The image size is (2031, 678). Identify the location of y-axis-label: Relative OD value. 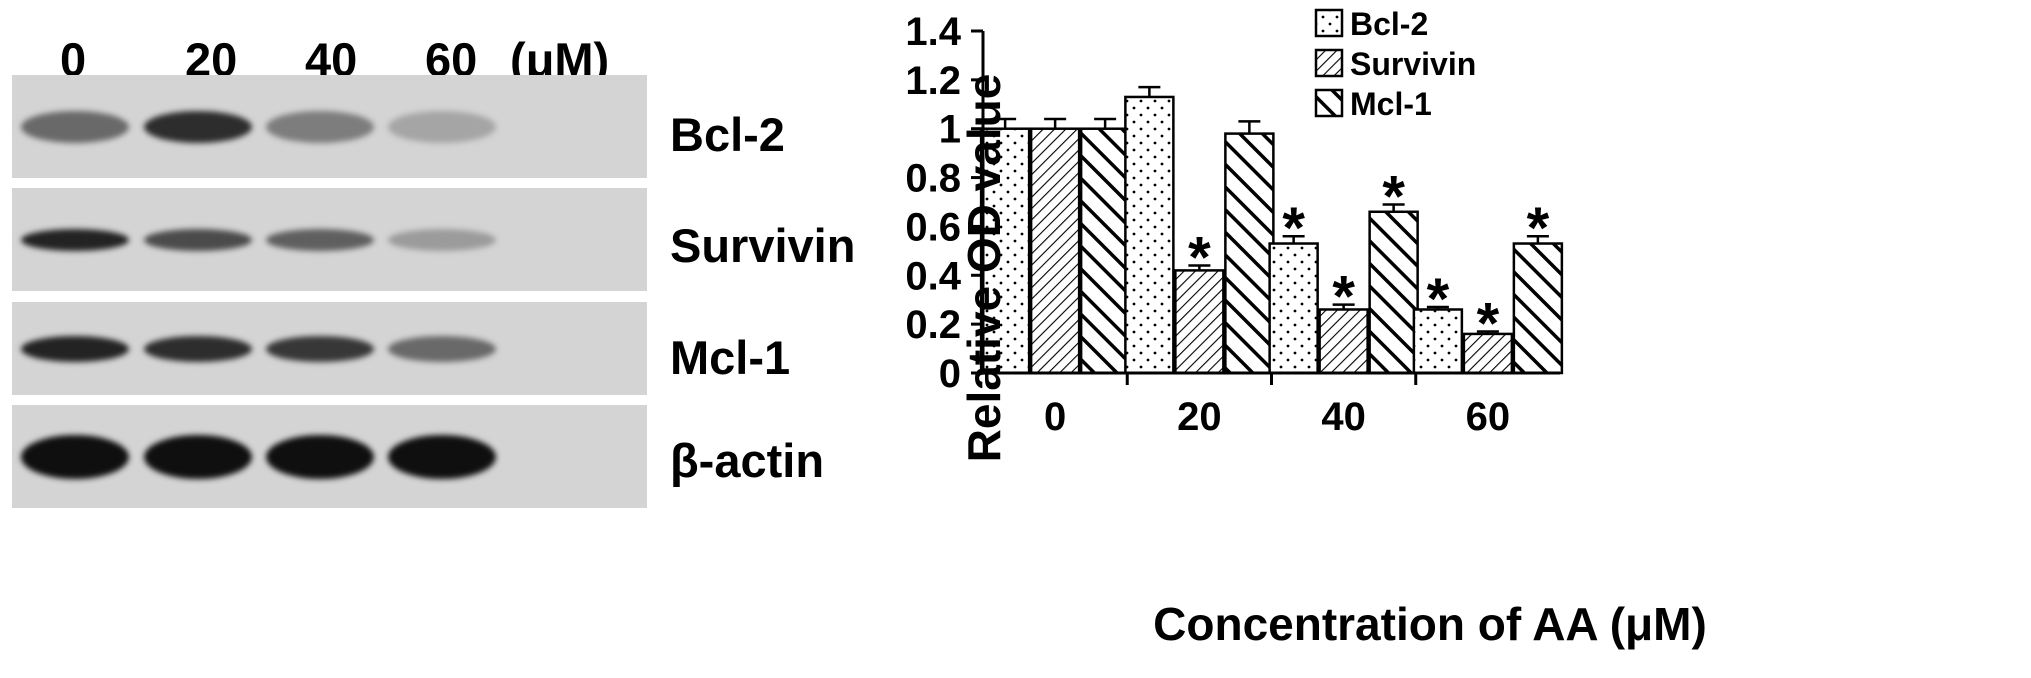
(984, 268).